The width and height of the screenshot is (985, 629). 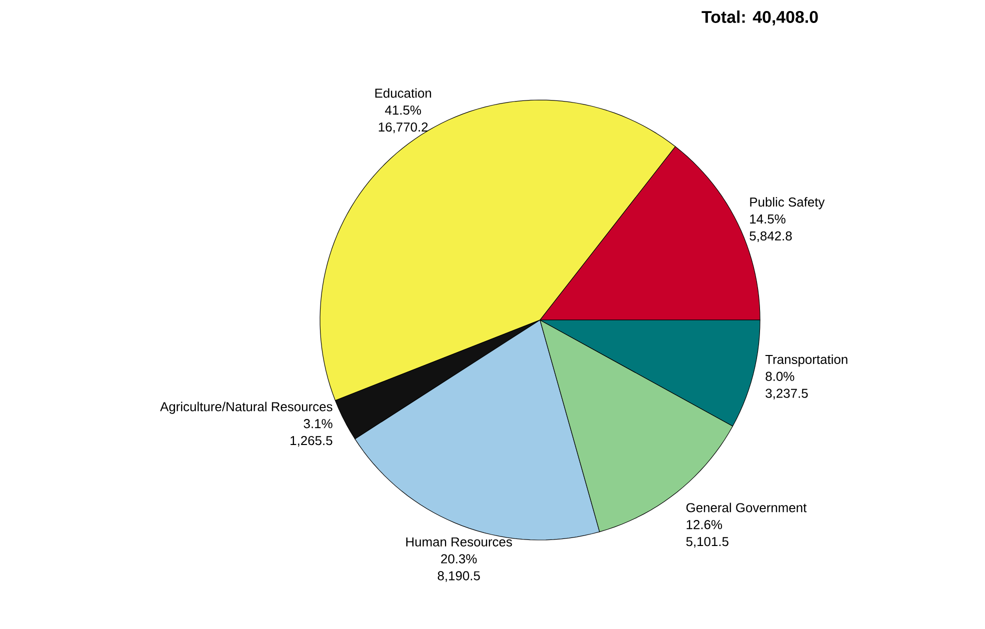 What do you see at coordinates (746, 507) in the screenshot?
I see `slice-label: General Government` at bounding box center [746, 507].